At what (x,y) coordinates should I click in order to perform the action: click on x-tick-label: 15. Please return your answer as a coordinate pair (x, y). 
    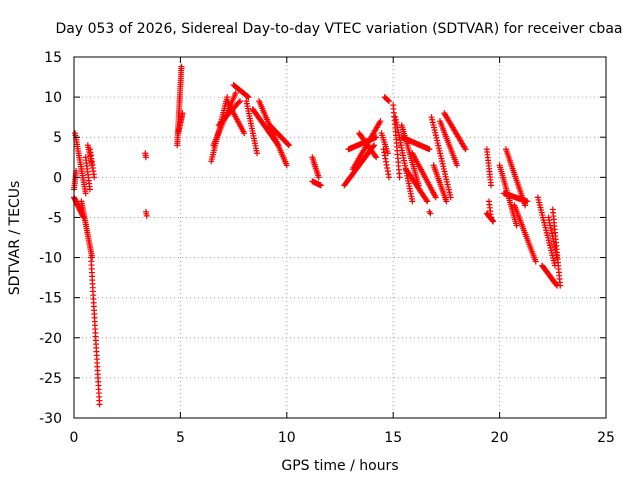
    Looking at the image, I should click on (393, 438).